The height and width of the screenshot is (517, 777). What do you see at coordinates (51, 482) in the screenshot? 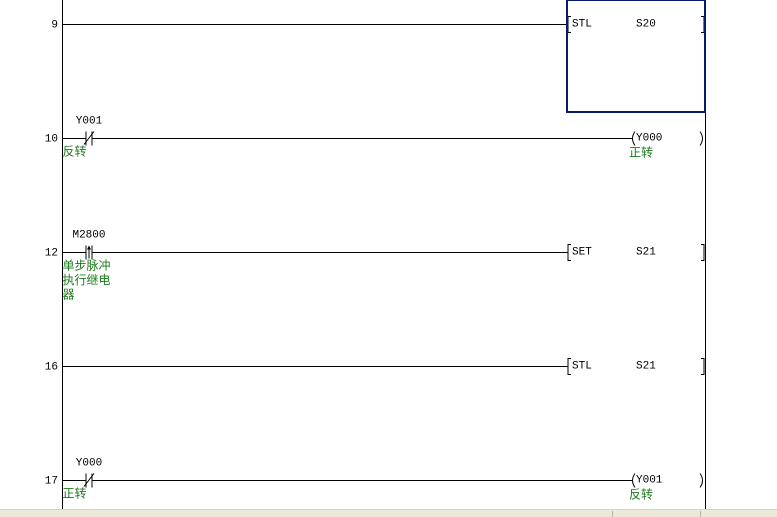
I see `step-number: 17` at bounding box center [51, 482].